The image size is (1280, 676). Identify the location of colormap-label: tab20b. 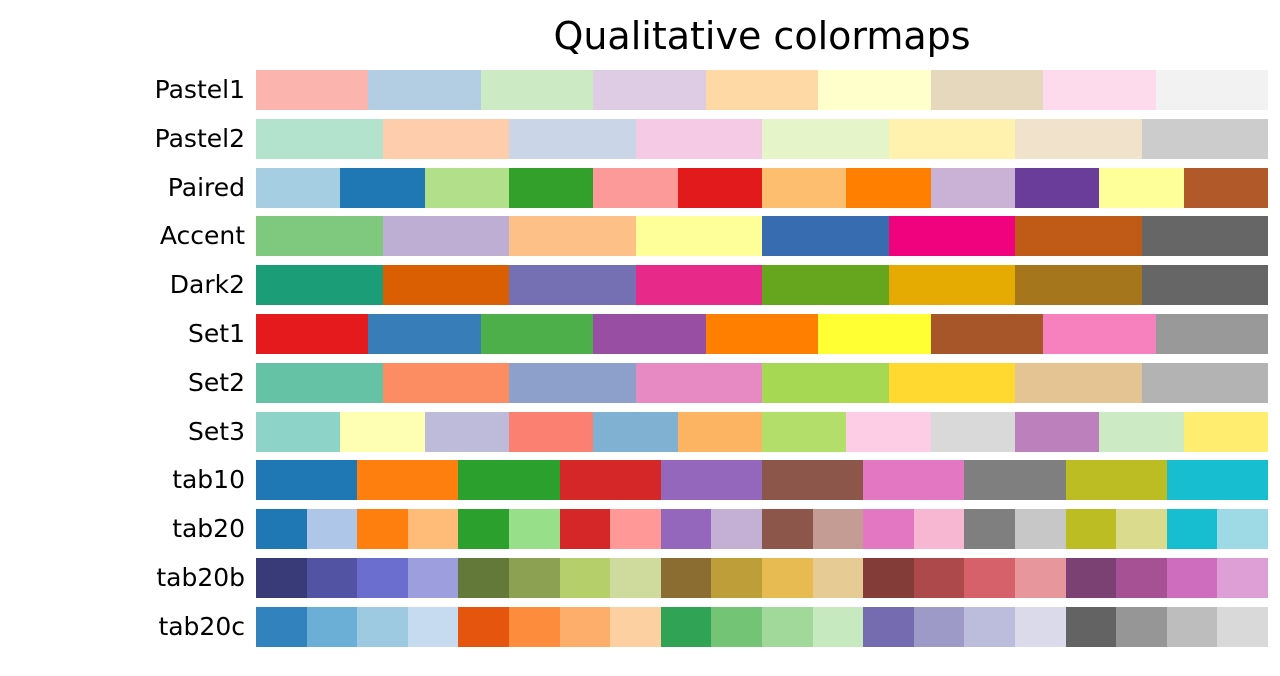
(200, 577).